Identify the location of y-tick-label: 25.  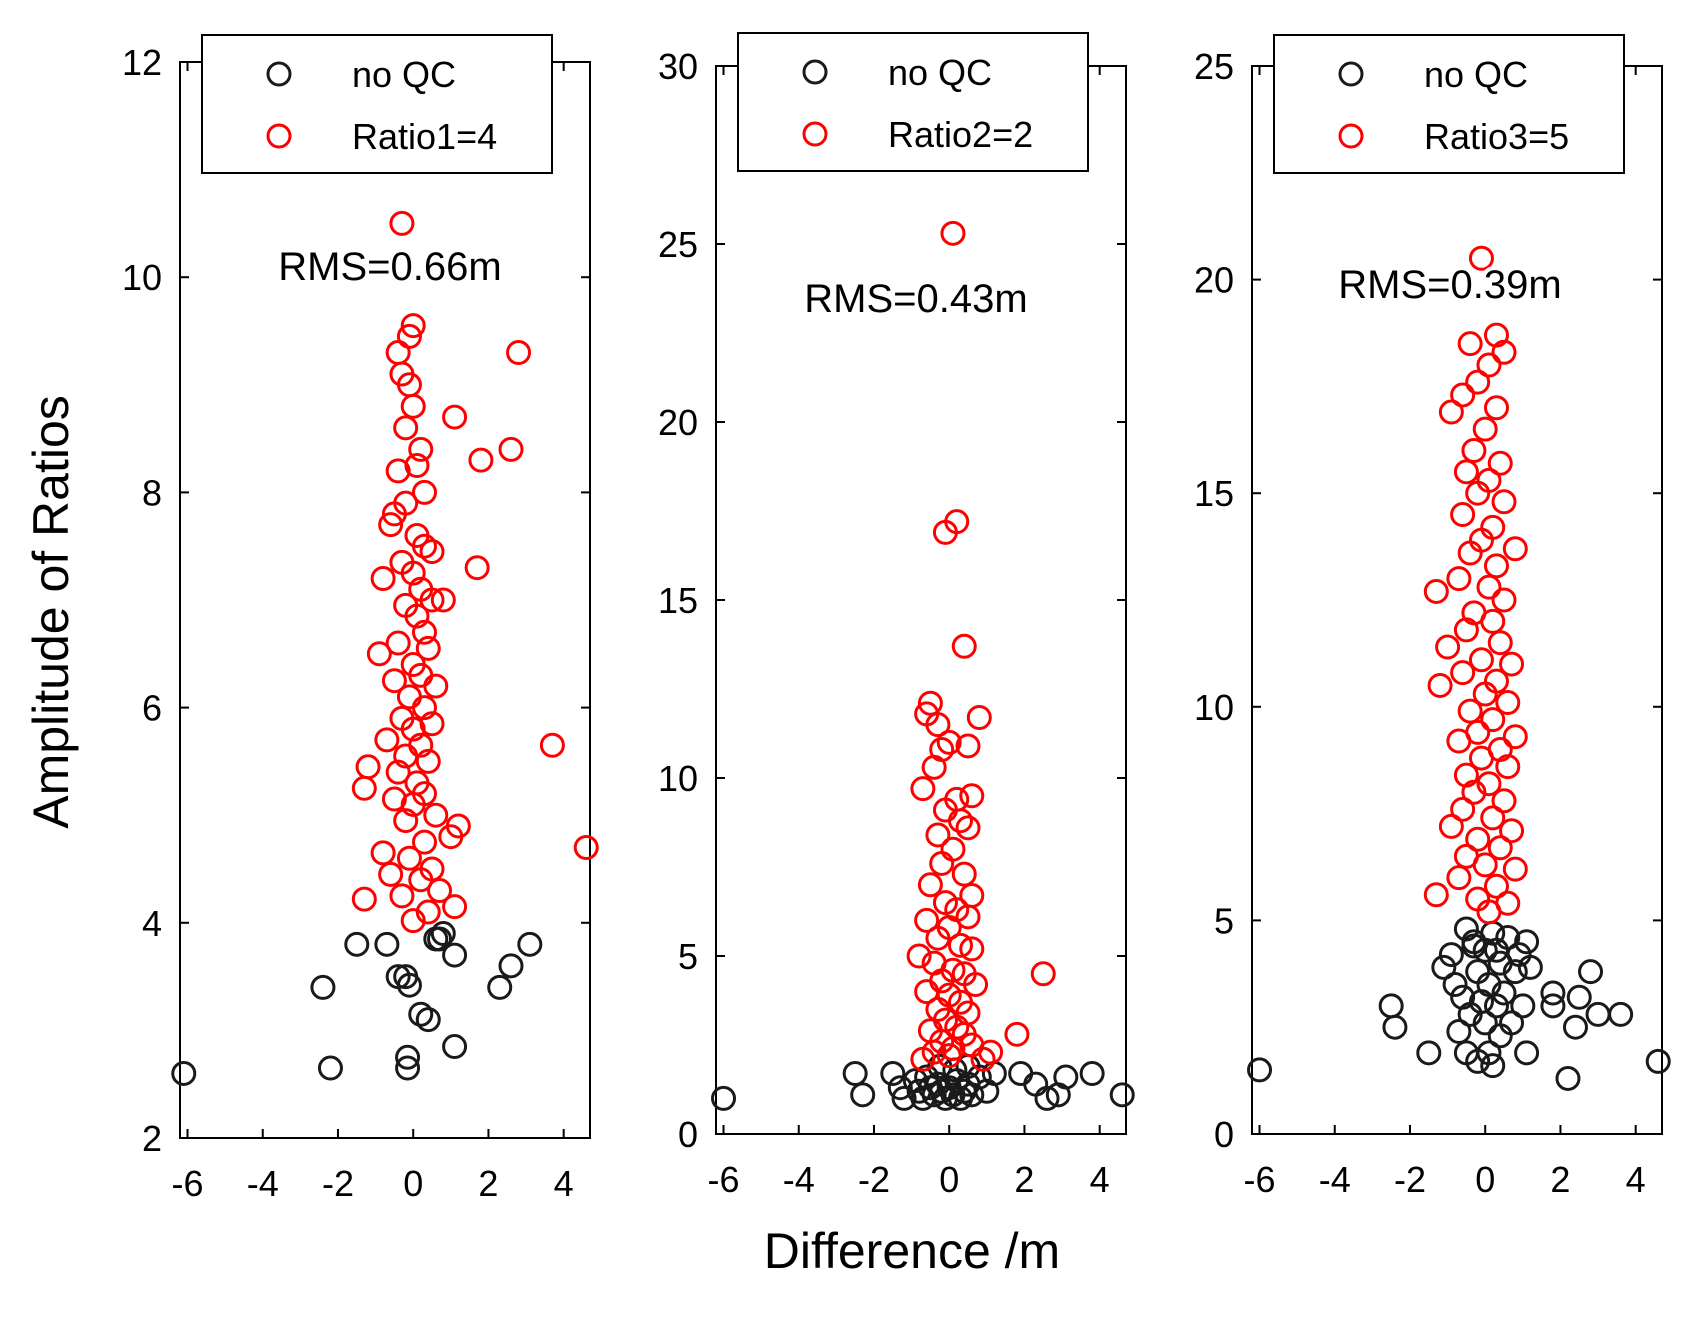
(1214, 66).